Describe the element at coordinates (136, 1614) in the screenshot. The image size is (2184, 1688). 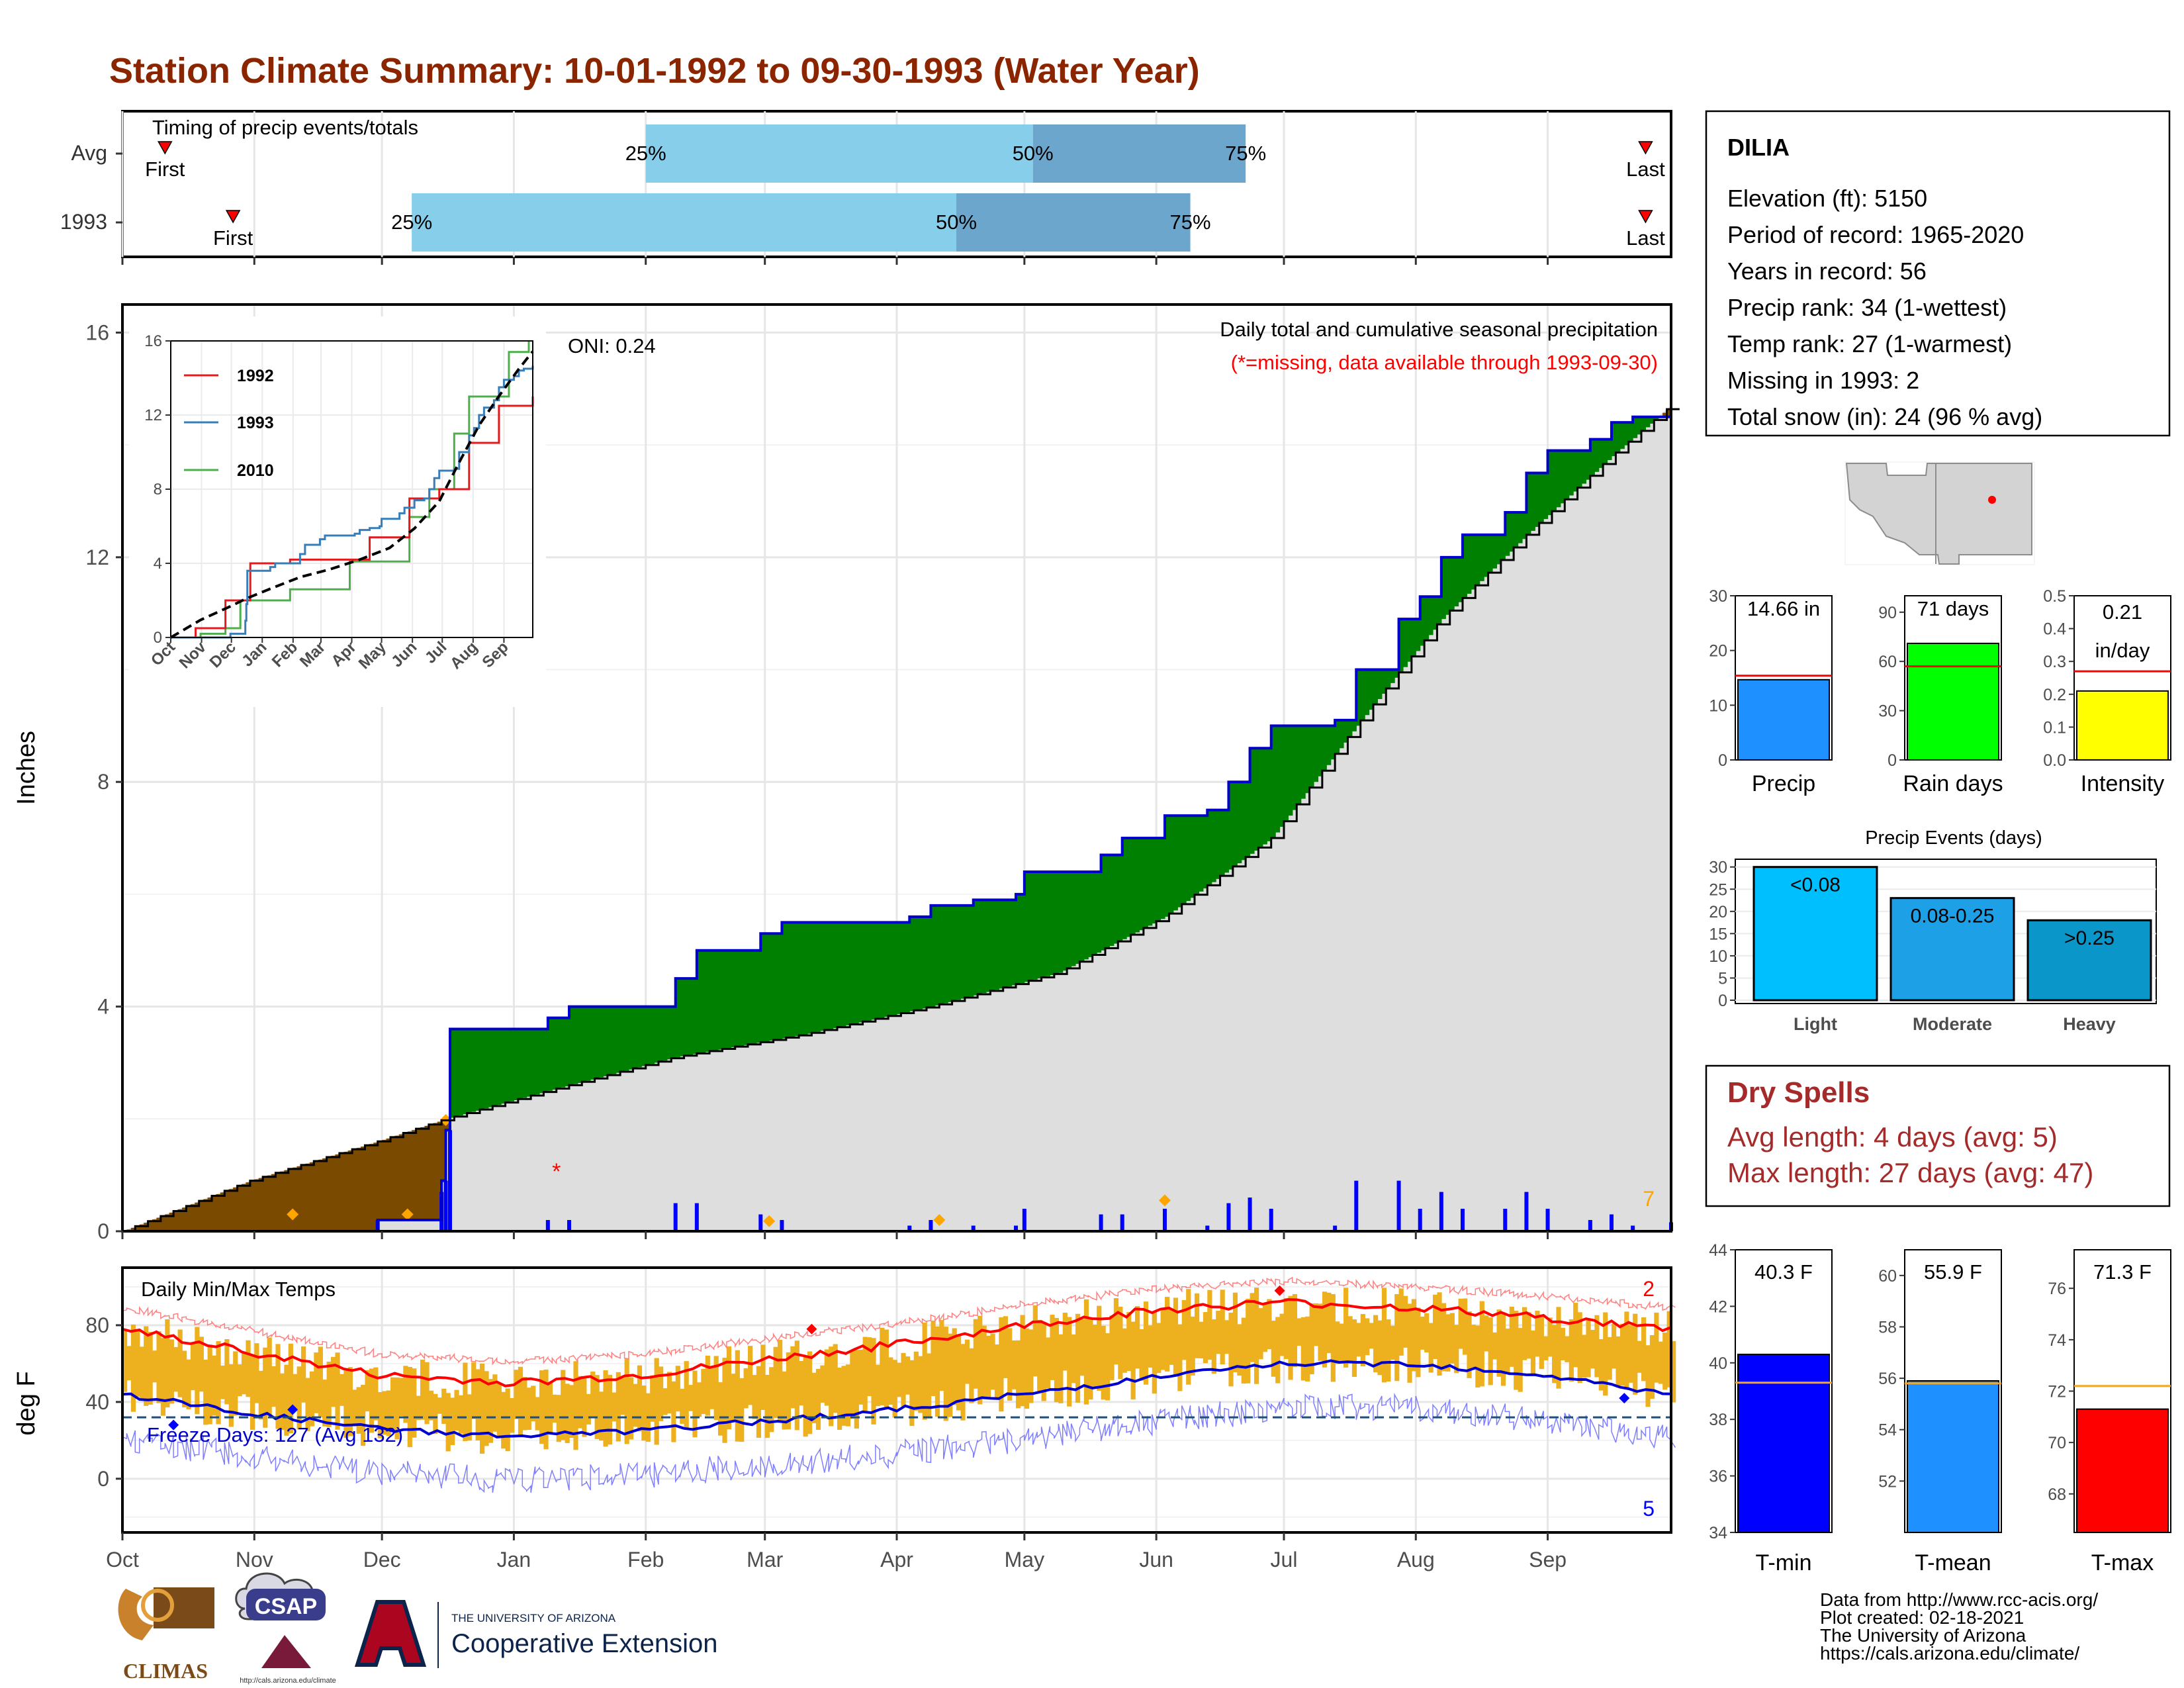
I see `climas-swoosh` at that location.